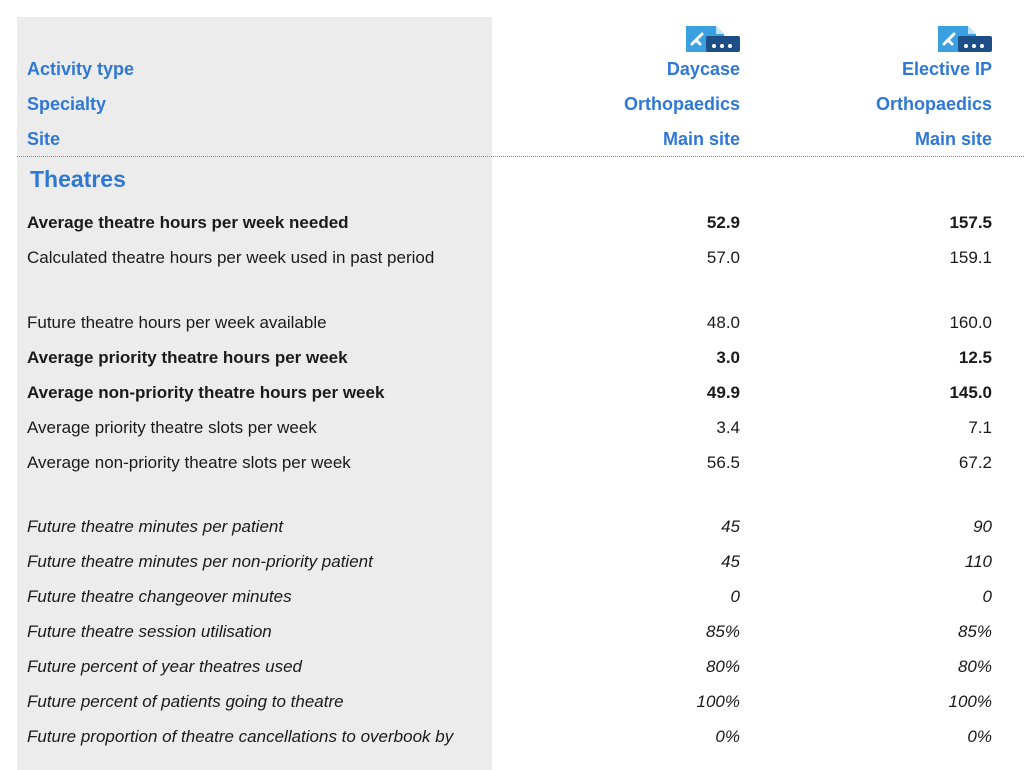 The width and height of the screenshot is (1024, 770). I want to click on column-2-value: 160.0, so click(970, 322).